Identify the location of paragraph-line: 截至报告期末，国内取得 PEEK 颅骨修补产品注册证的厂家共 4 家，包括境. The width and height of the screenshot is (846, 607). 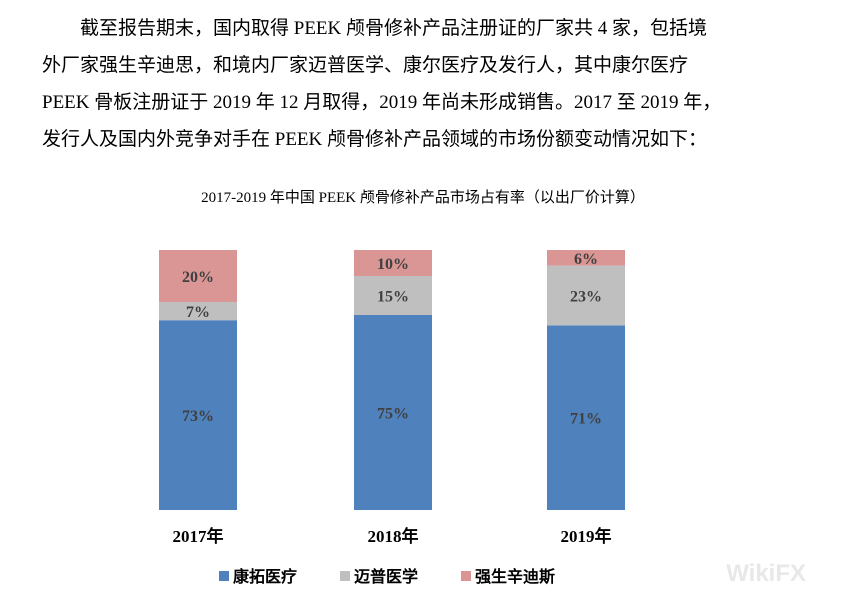
(375, 28).